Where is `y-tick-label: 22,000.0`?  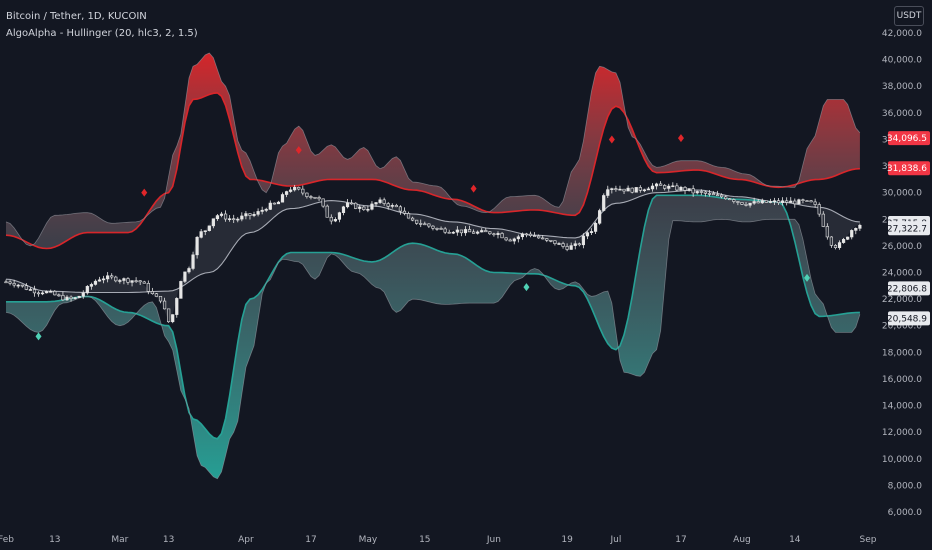
y-tick-label: 22,000.0 is located at coordinates (902, 300).